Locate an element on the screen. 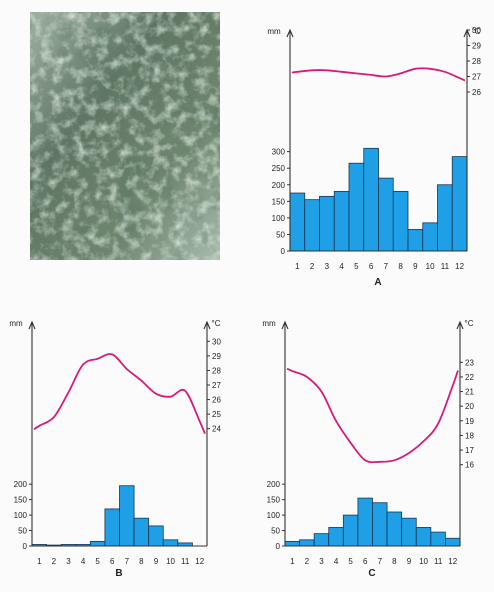  temp-tick-label: 21 is located at coordinates (469, 392).